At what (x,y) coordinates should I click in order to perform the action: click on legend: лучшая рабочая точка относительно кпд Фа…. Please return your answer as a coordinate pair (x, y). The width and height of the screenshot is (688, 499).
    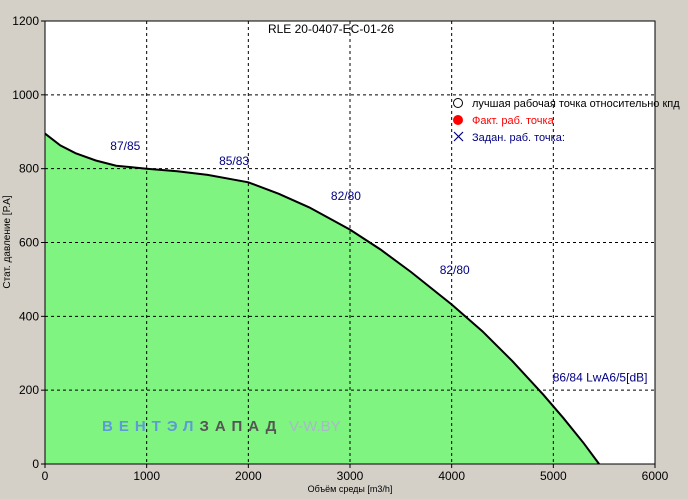
    Looking at the image, I should click on (566, 121).